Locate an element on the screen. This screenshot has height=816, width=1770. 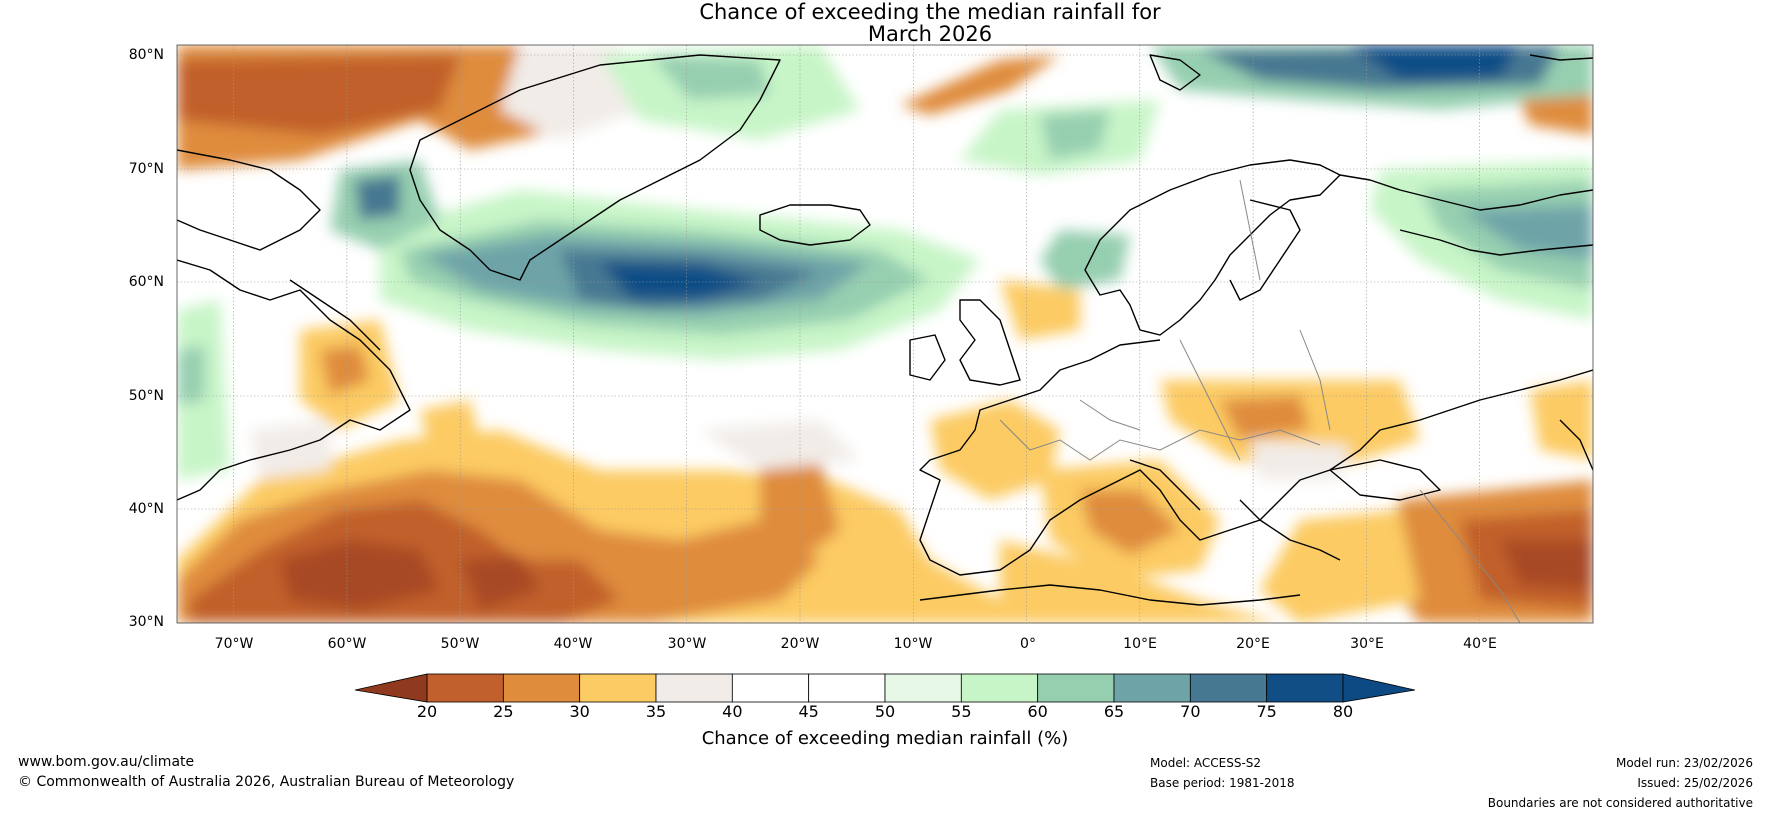
lon-label-30w: 30°W is located at coordinates (687, 644).